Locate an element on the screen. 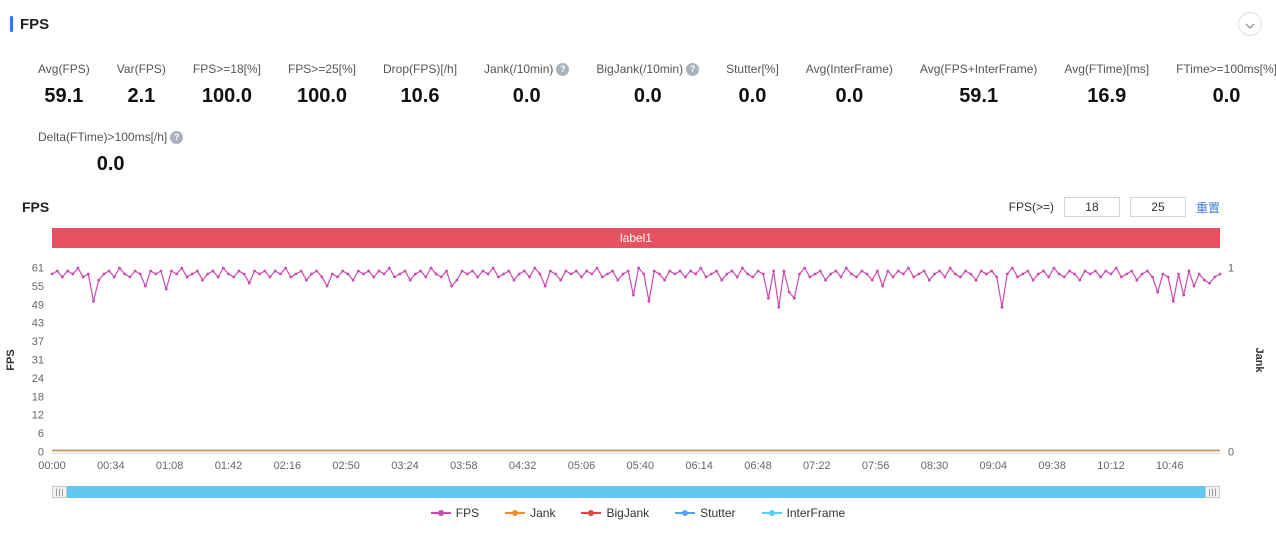  svg-text: 61 is located at coordinates (38, 269).